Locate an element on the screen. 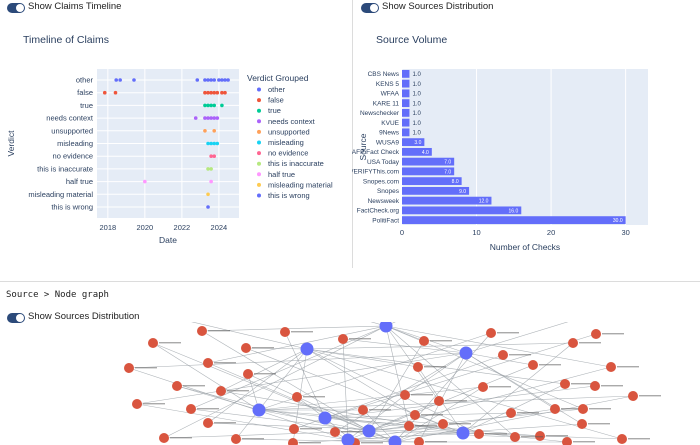 This screenshot has width=700, height=445. timeline-x-tick: 2020 is located at coordinates (144, 227).